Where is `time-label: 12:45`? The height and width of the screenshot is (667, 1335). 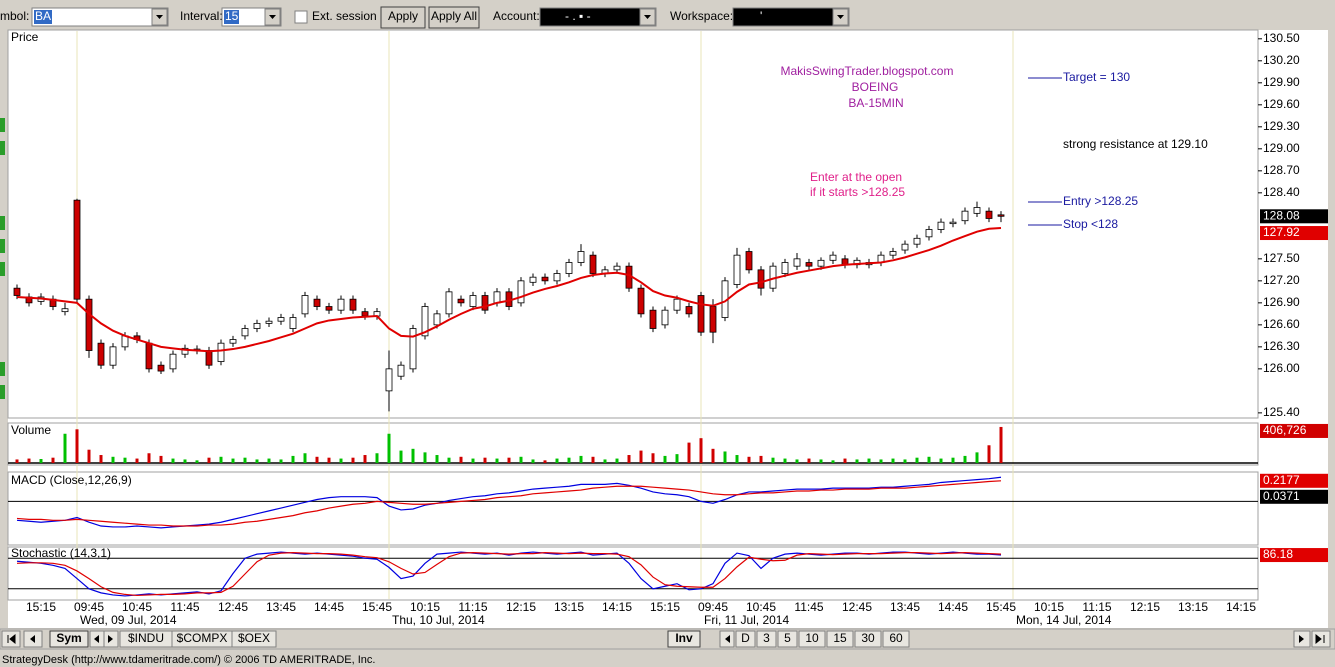 time-label: 12:45 is located at coordinates (233, 607).